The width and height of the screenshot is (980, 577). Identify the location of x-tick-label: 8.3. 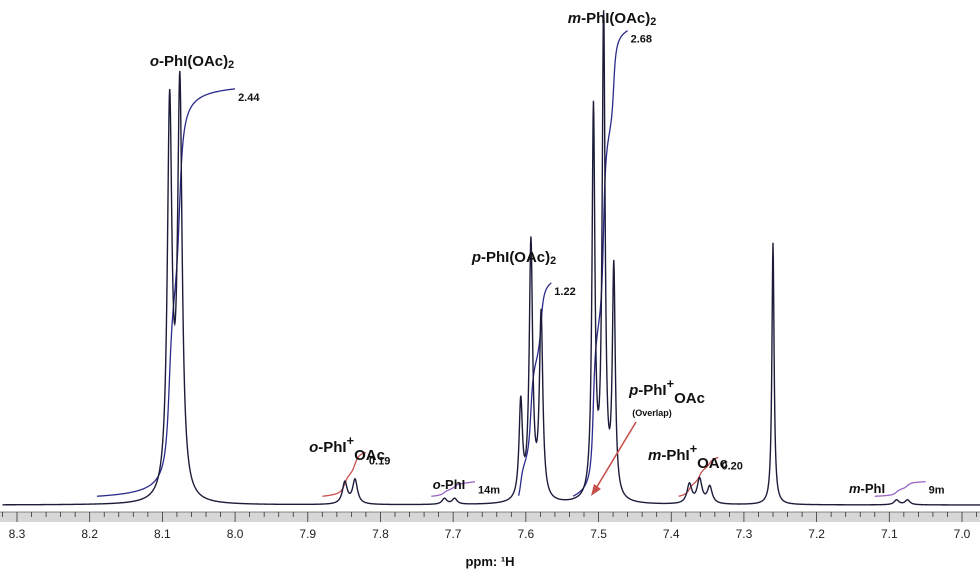
(17, 534).